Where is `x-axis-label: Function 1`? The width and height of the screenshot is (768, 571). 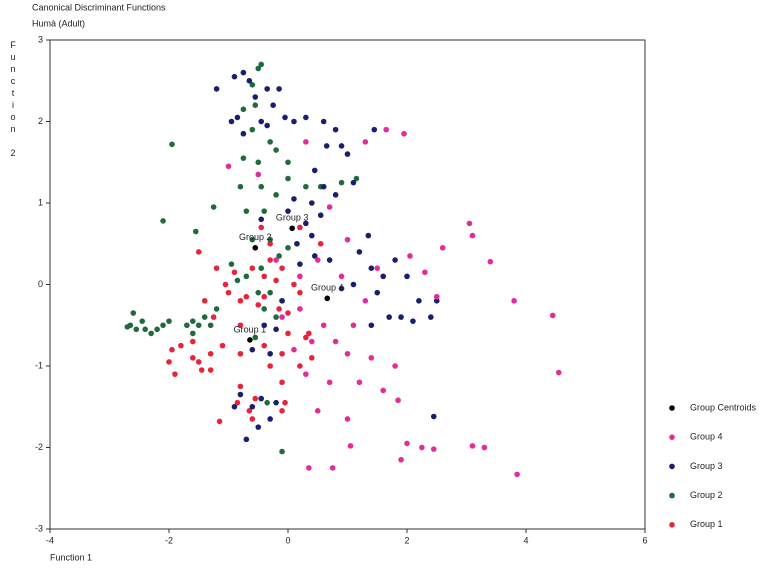
x-axis-label: Function 1 is located at coordinates (71, 557).